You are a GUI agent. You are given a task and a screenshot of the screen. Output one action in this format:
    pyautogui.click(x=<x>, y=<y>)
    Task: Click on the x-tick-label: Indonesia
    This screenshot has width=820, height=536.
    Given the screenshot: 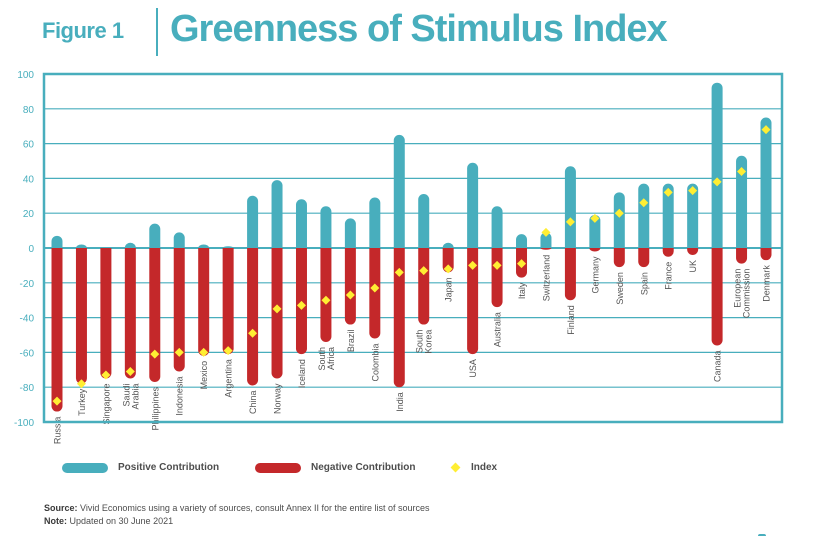 What is the action you would take?
    pyautogui.click(x=180, y=396)
    